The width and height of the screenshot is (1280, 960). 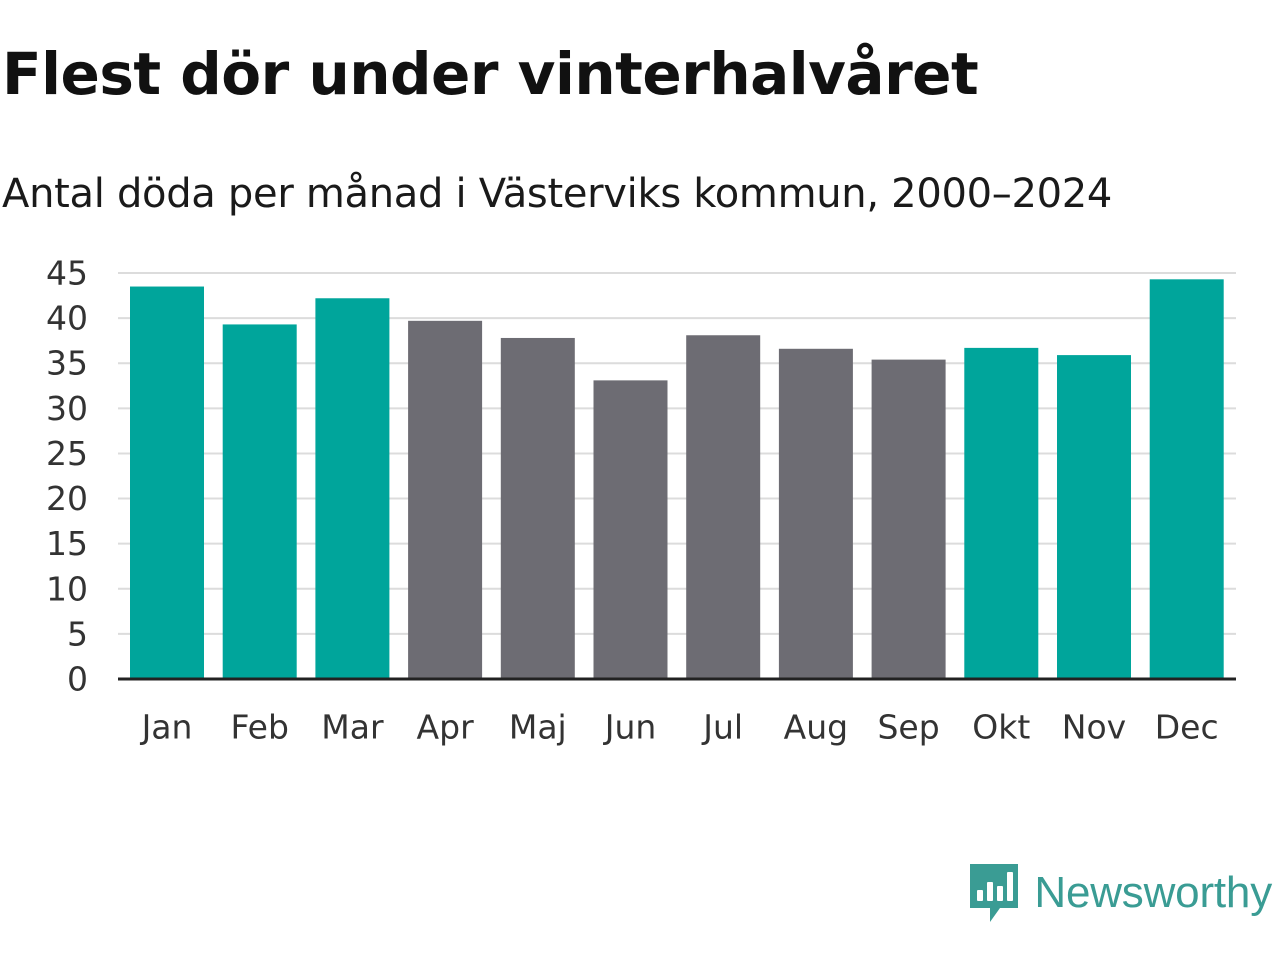 What do you see at coordinates (259, 727) in the screenshot?
I see `x-tick-label: Feb` at bounding box center [259, 727].